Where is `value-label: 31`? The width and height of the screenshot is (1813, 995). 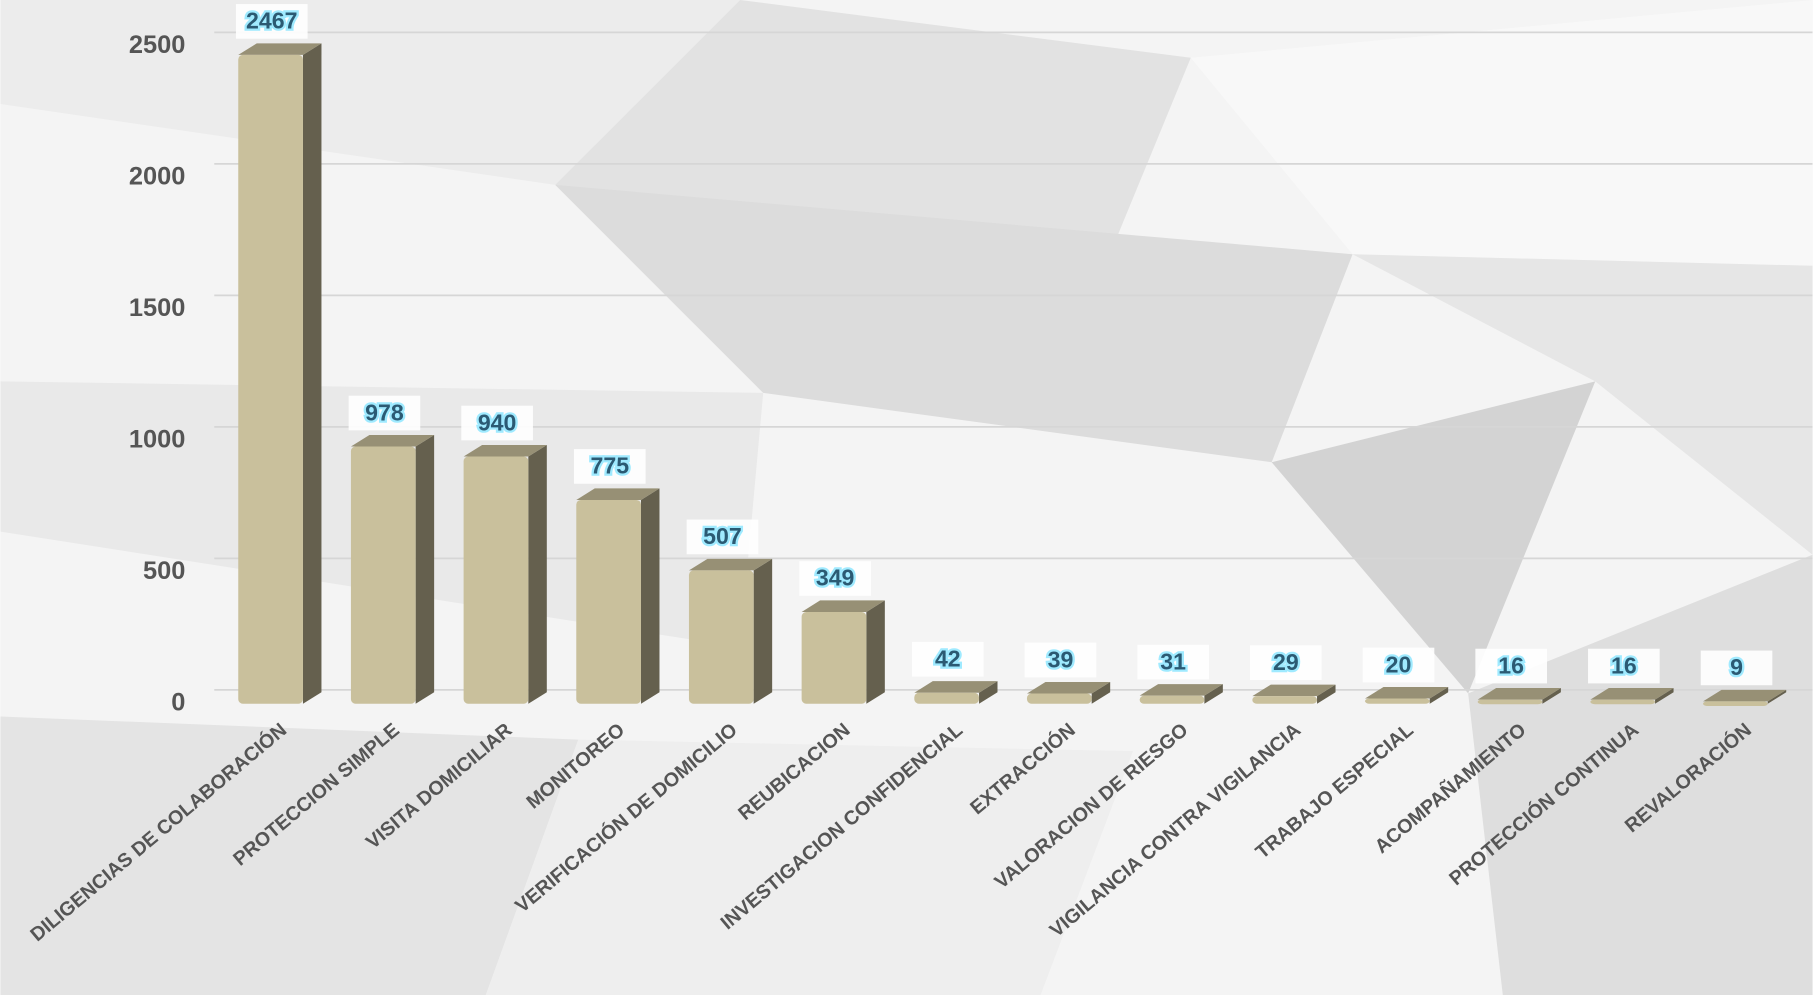 value-label: 31 is located at coordinates (1173, 661).